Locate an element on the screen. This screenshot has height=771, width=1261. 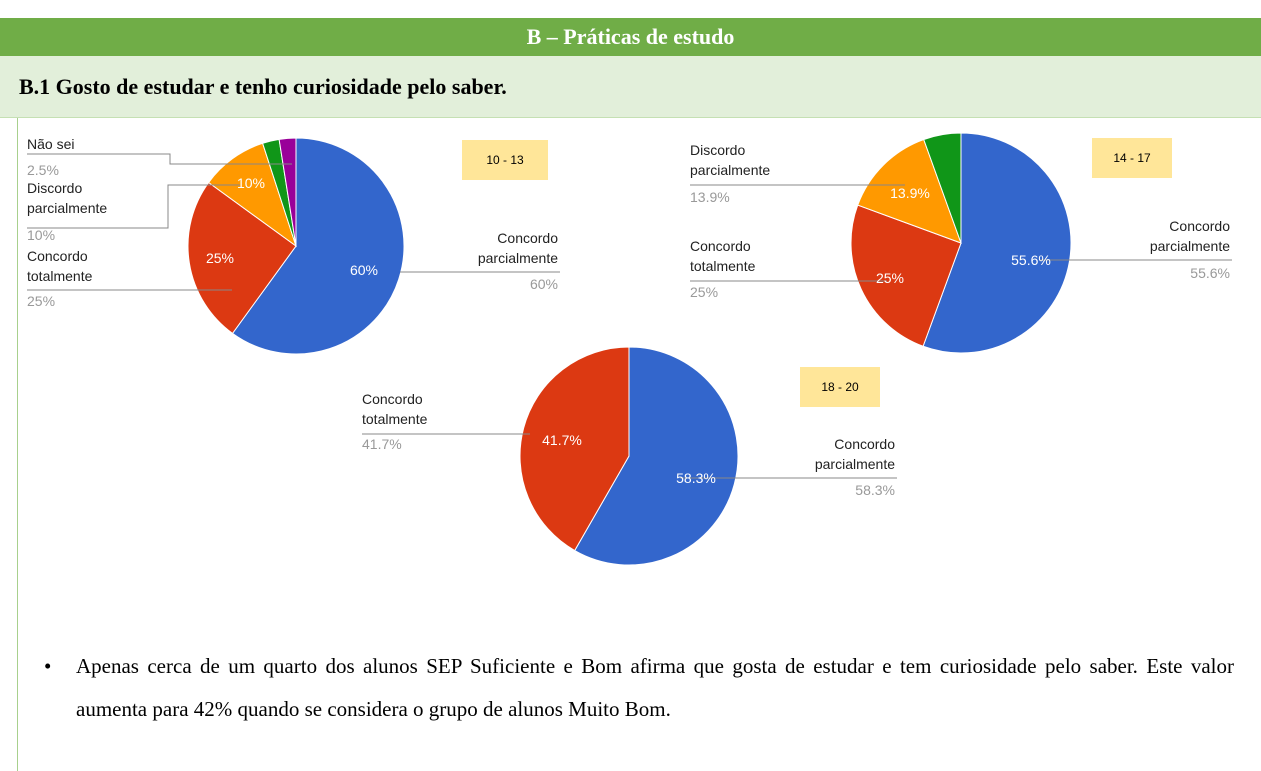
slice-label: 60% is located at coordinates (364, 270).